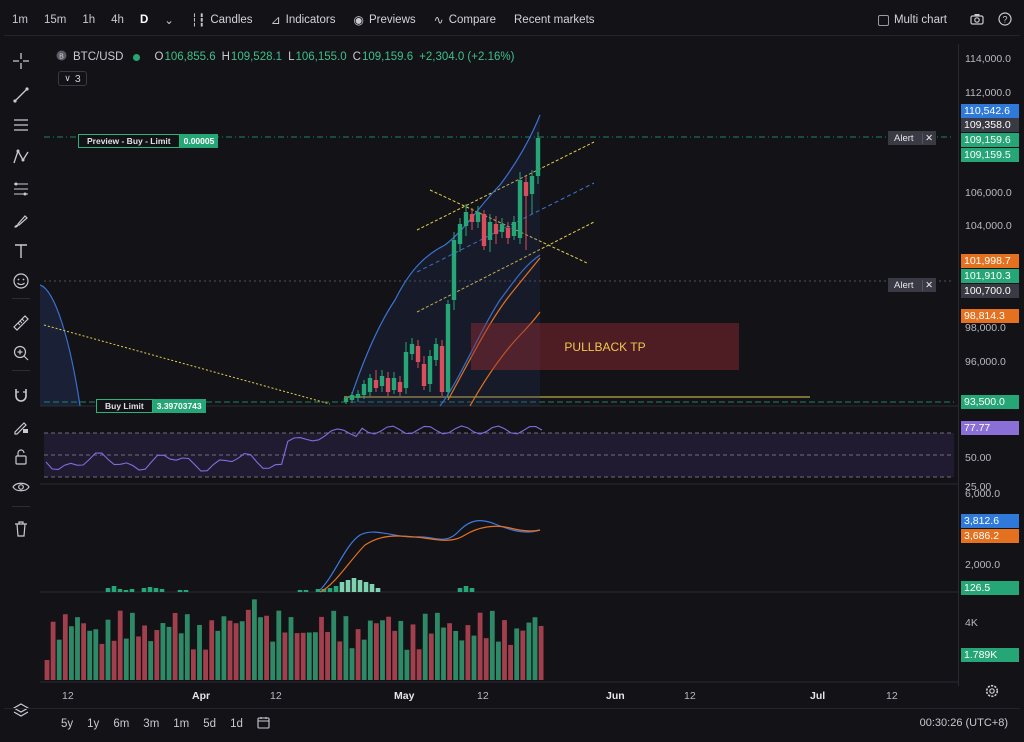 The width and height of the screenshot is (1024, 742). What do you see at coordinates (21, 95) in the screenshot?
I see `trend-line-icon` at bounding box center [21, 95].